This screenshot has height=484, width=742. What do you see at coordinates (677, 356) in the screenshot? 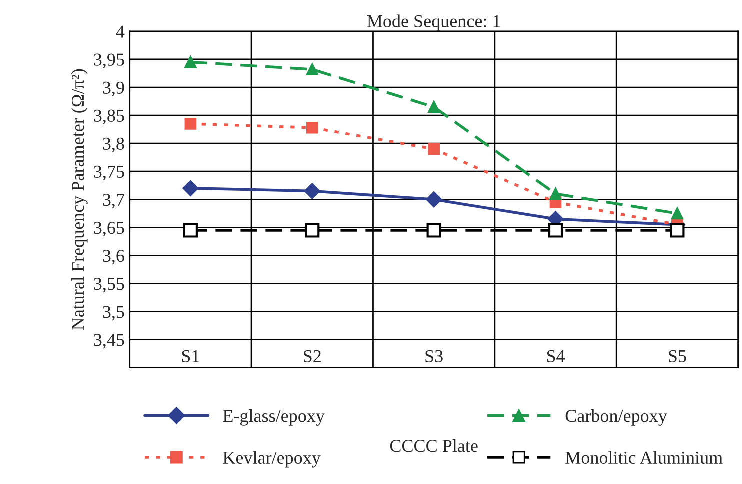
I see `x-tick-label: S5` at bounding box center [677, 356].